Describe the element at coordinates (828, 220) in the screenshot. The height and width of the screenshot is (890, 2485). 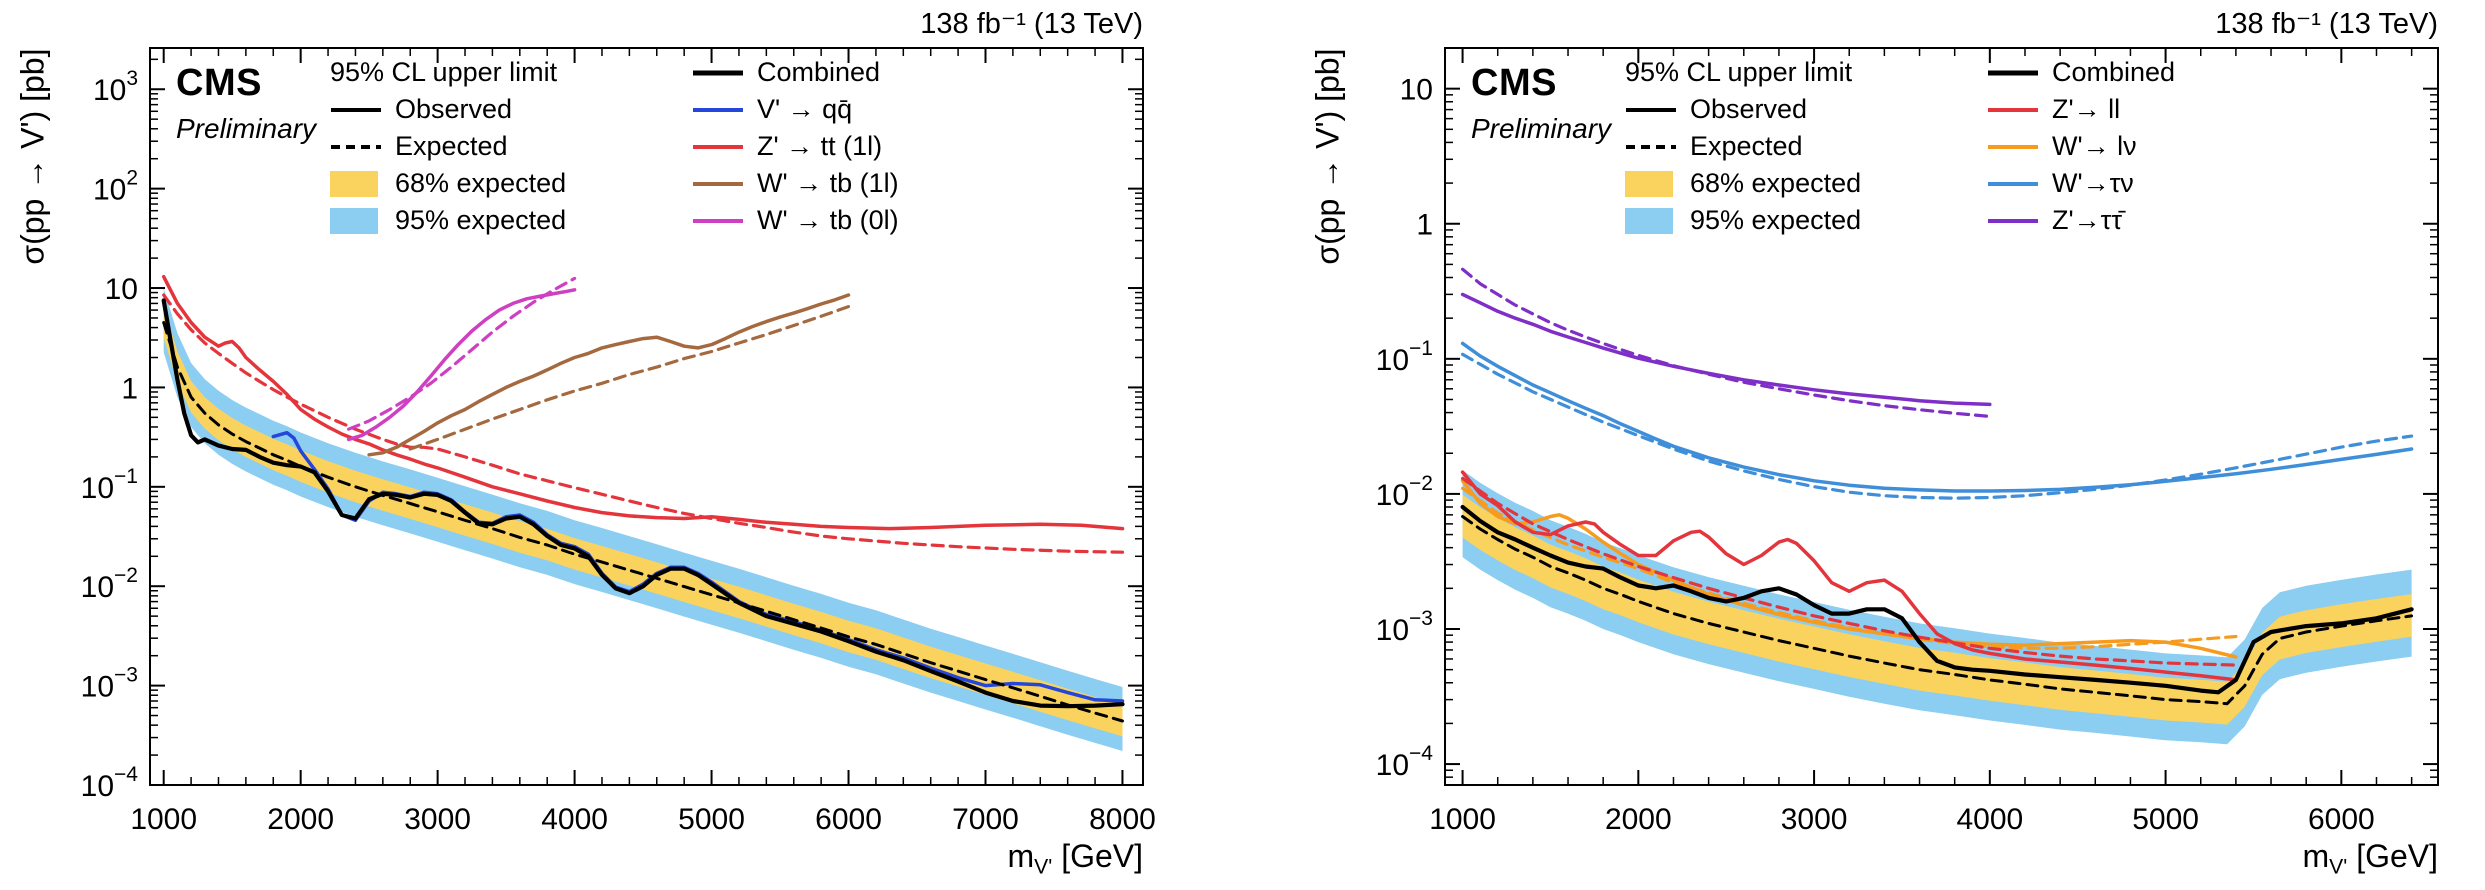
I see `legend-label: W' → tb (0l)` at that location.